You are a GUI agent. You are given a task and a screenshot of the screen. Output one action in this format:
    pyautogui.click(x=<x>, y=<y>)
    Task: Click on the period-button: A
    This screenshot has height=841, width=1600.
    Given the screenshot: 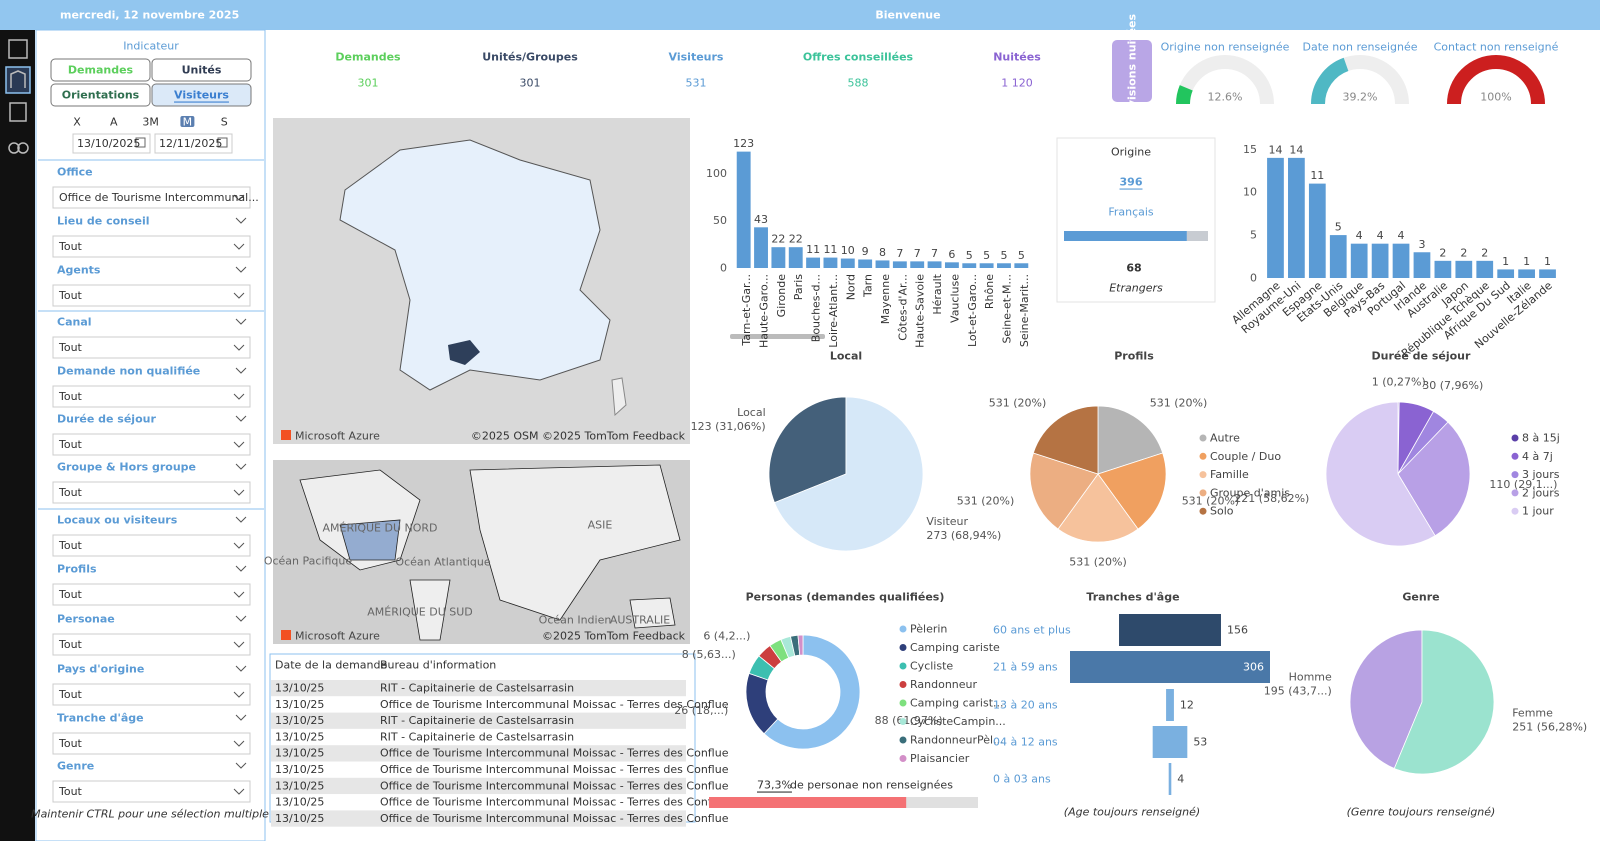 What is the action you would take?
    pyautogui.click(x=114, y=122)
    